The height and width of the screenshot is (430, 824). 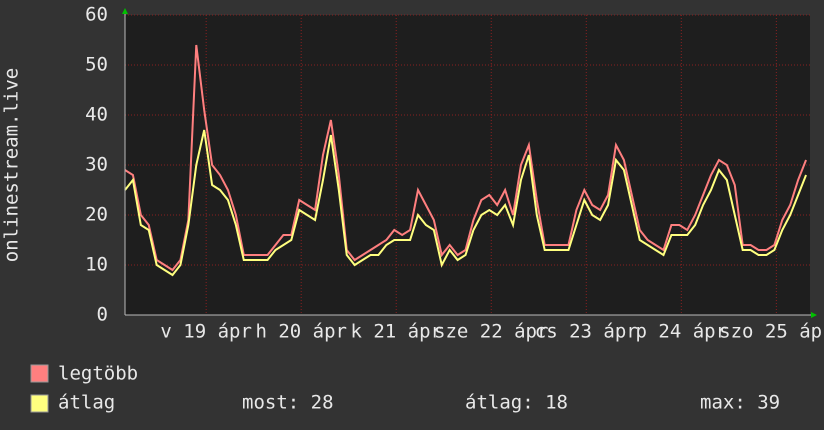 What do you see at coordinates (96, 165) in the screenshot?
I see `y-tick-label: 30` at bounding box center [96, 165].